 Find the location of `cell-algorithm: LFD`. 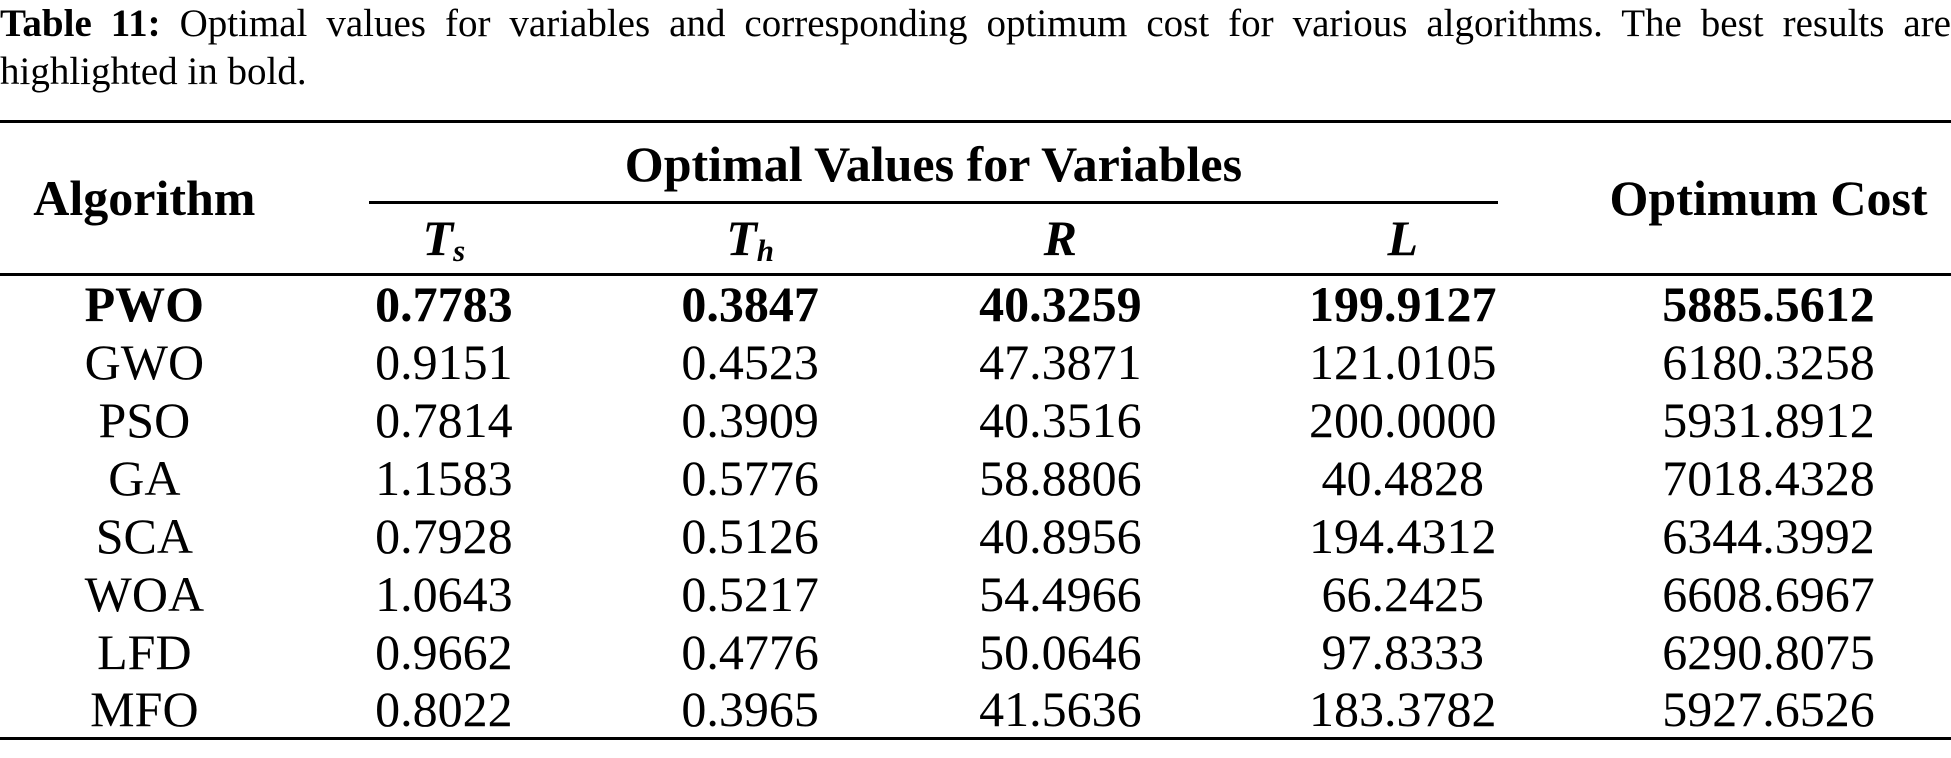

cell-algorithm: LFD is located at coordinates (144, 651).